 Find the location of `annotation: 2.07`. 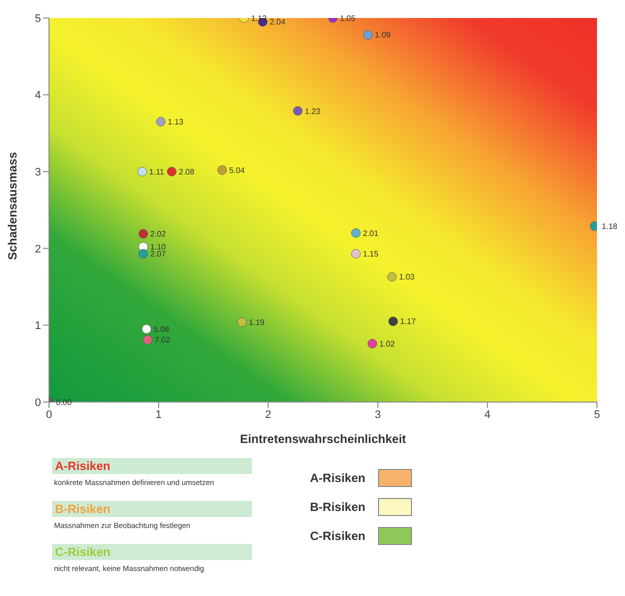

annotation: 2.07 is located at coordinates (158, 254).